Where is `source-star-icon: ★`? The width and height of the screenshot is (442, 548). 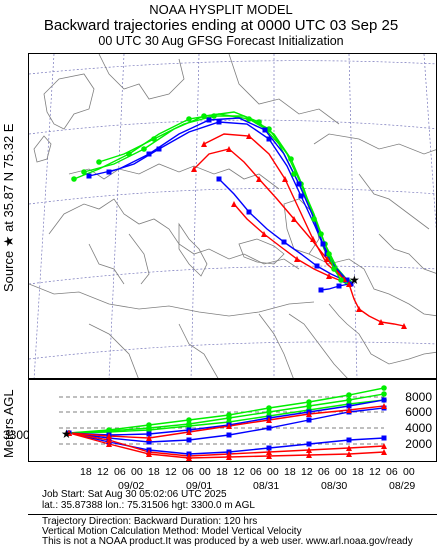 source-star-icon: ★ is located at coordinates (354, 280).